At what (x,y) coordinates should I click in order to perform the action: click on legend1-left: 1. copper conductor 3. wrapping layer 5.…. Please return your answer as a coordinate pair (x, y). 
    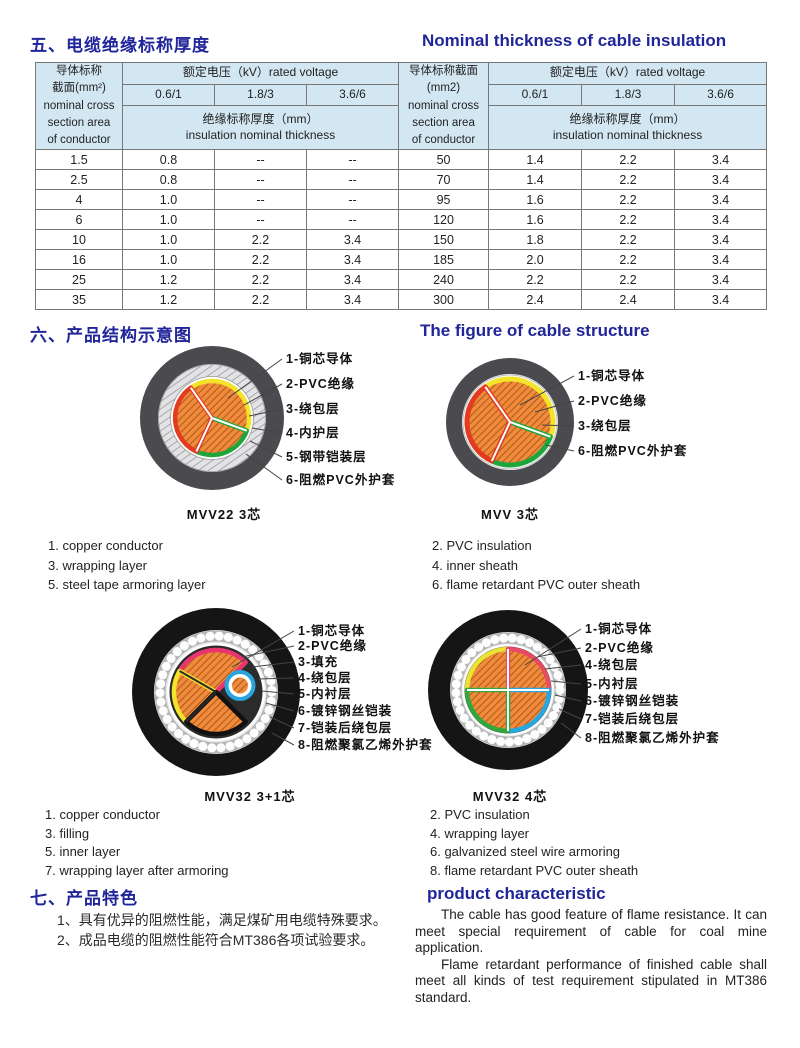
    Looking at the image, I should click on (127, 565).